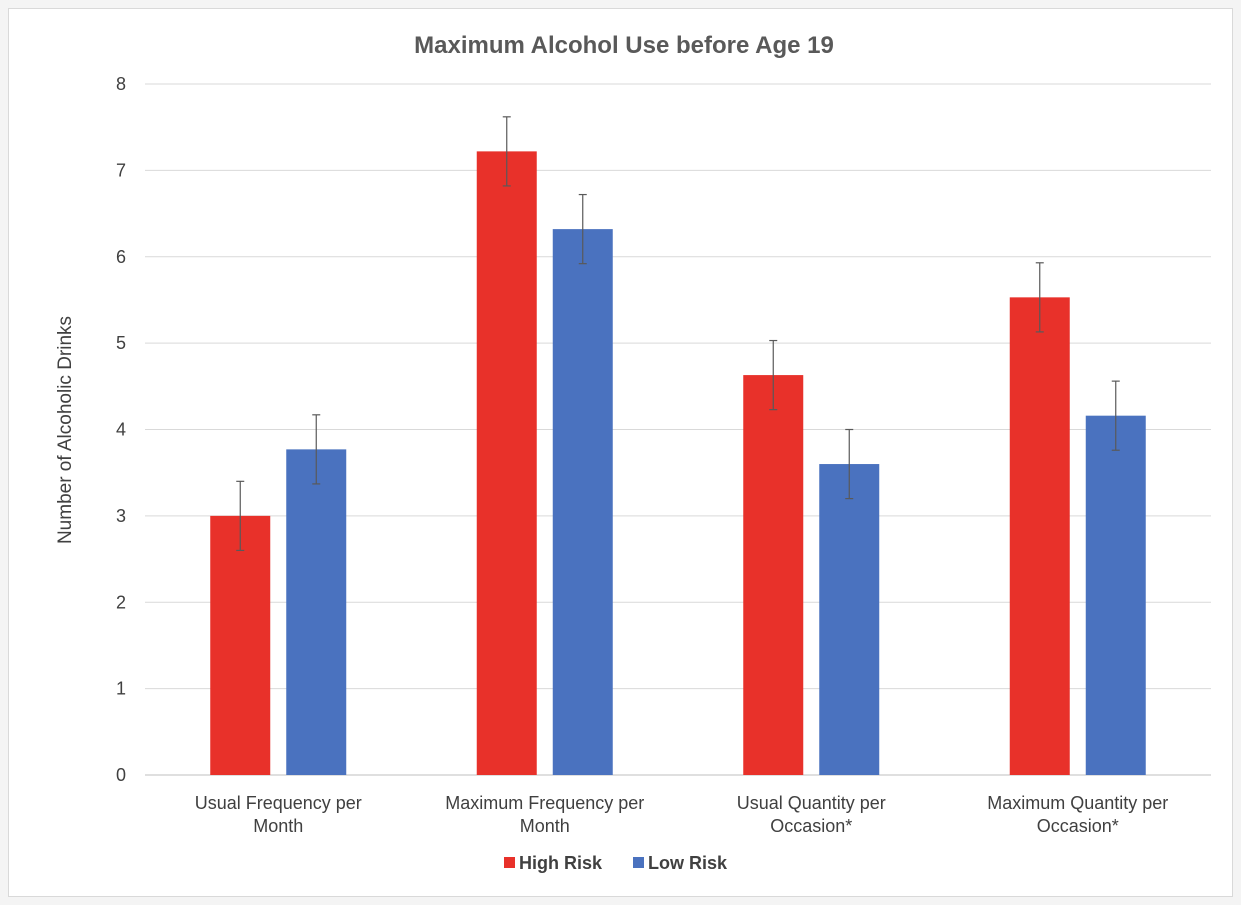  I want to click on chart-title: Maximum Alcohol Use before Age 19, so click(624, 45).